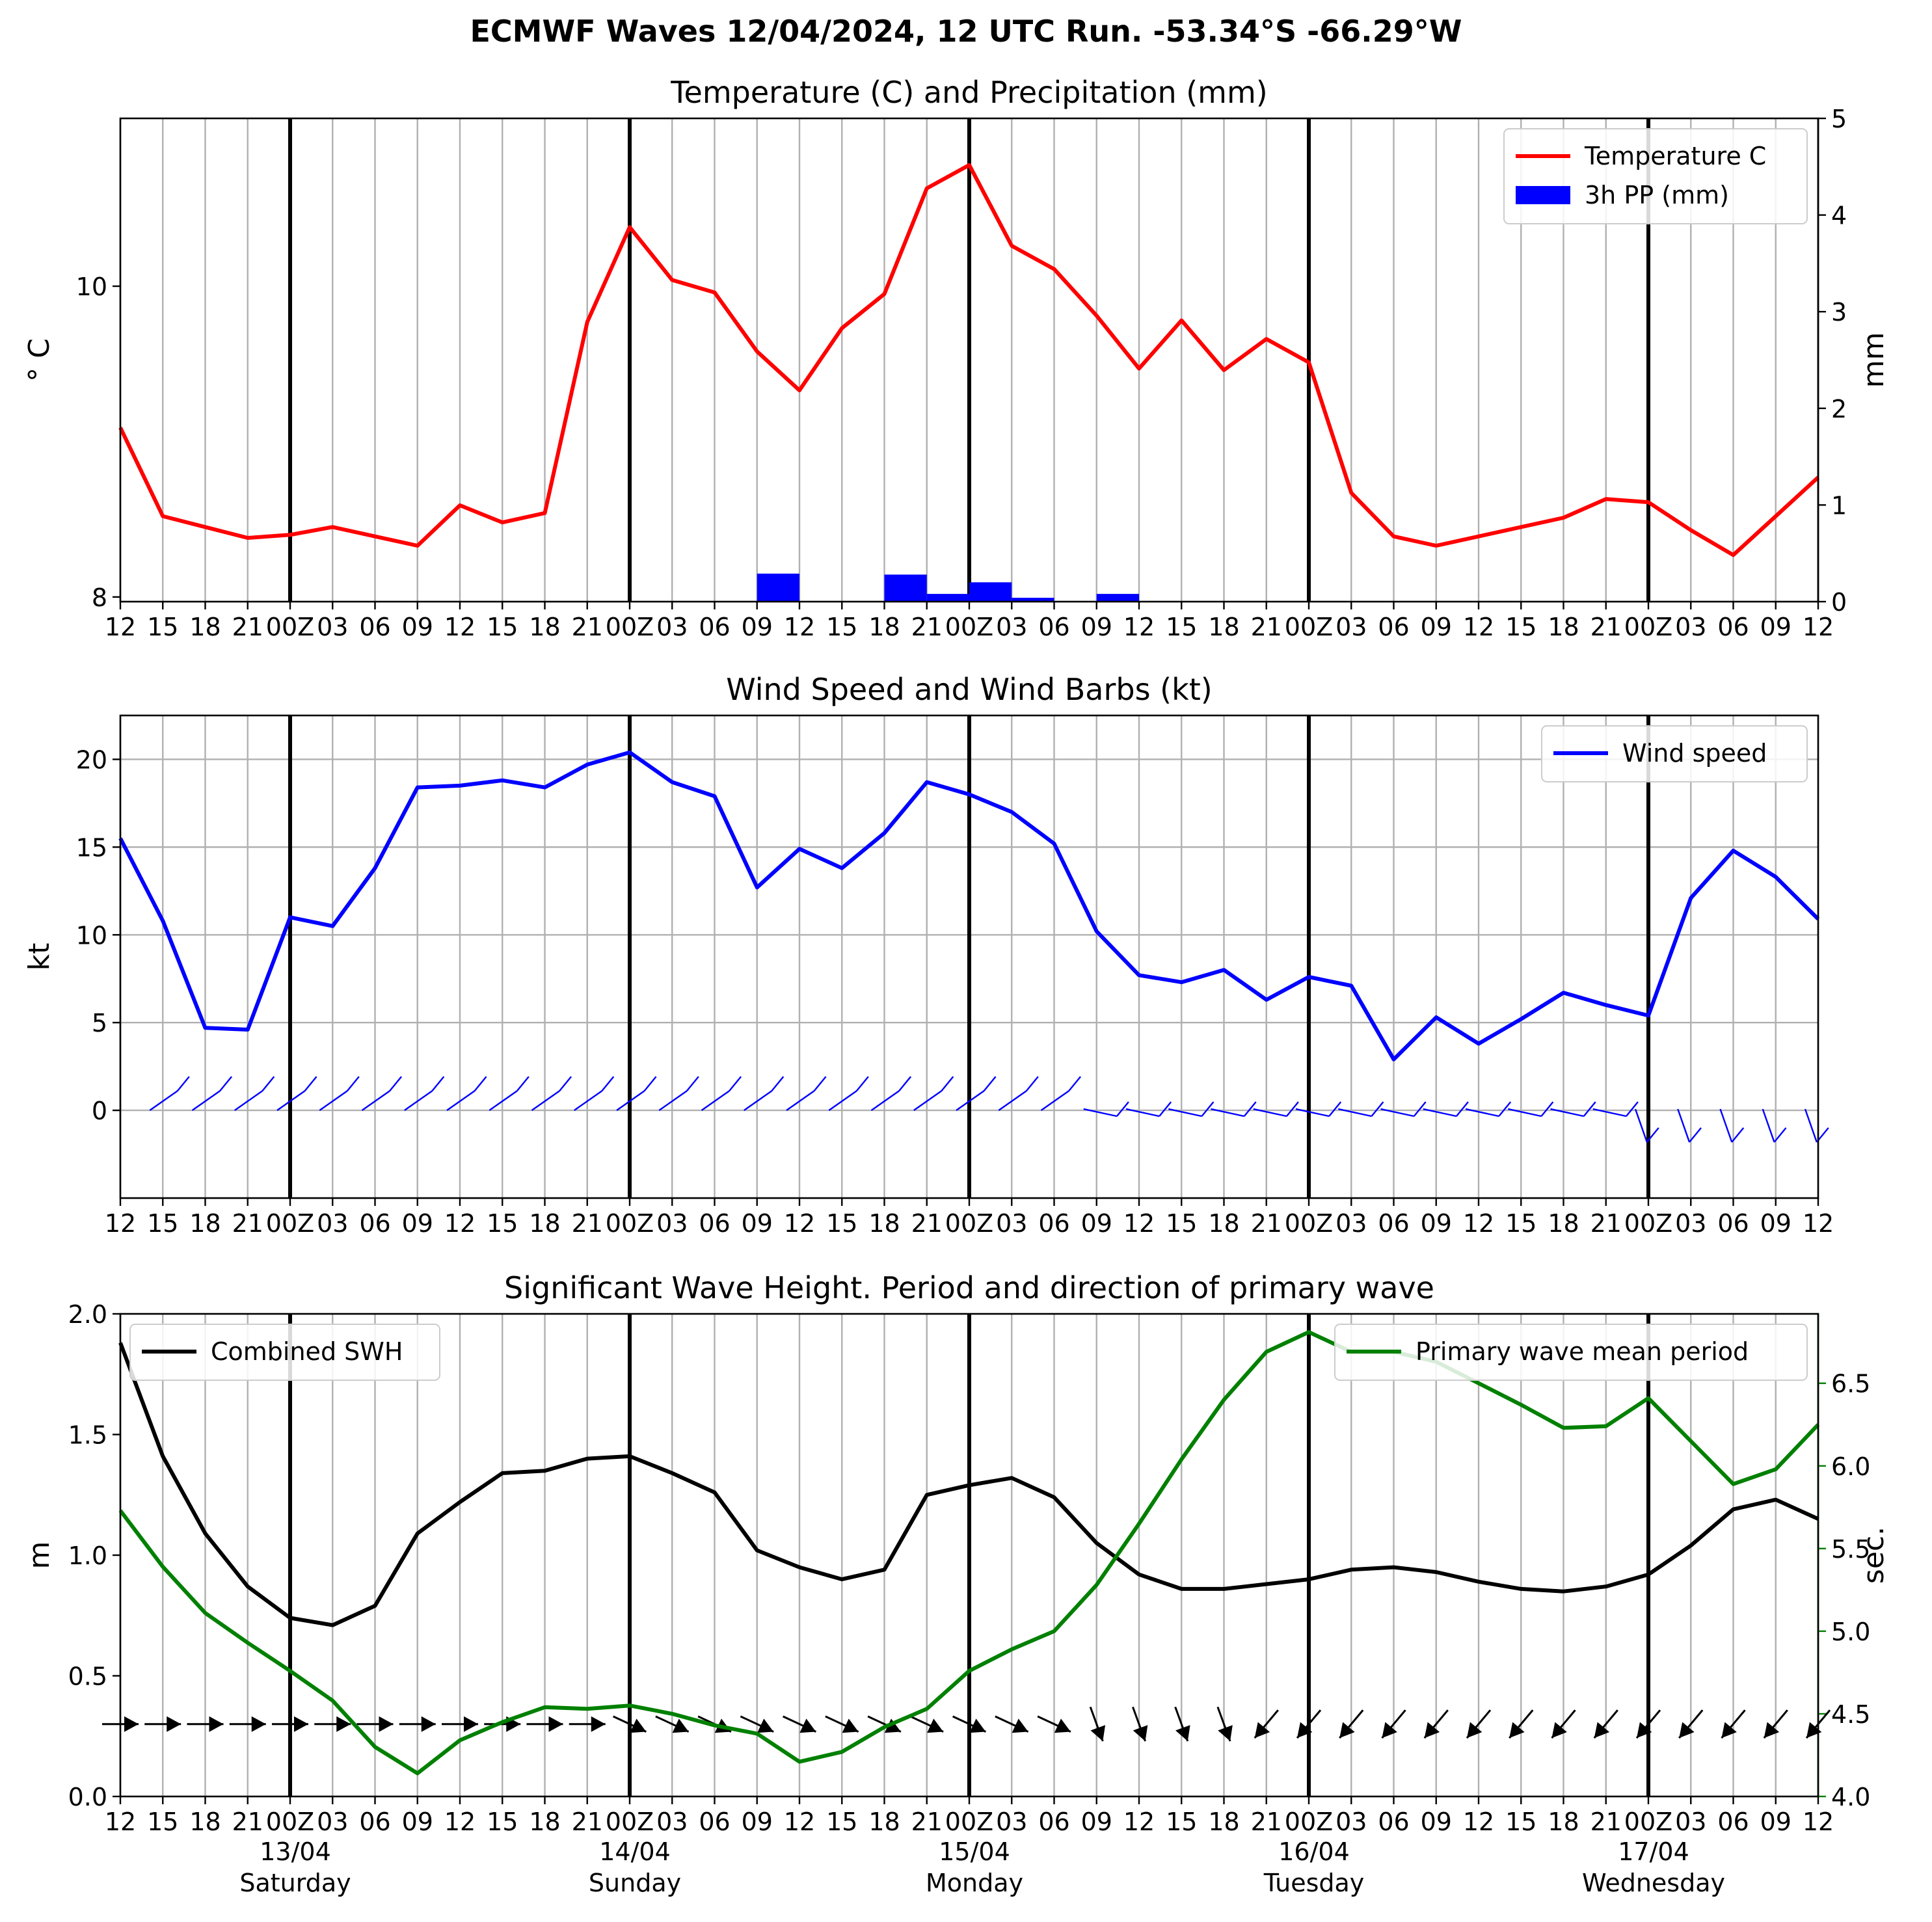 The height and width of the screenshot is (1922, 1932). What do you see at coordinates (969, 905) in the screenshot?
I see `wind-speed-line` at bounding box center [969, 905].